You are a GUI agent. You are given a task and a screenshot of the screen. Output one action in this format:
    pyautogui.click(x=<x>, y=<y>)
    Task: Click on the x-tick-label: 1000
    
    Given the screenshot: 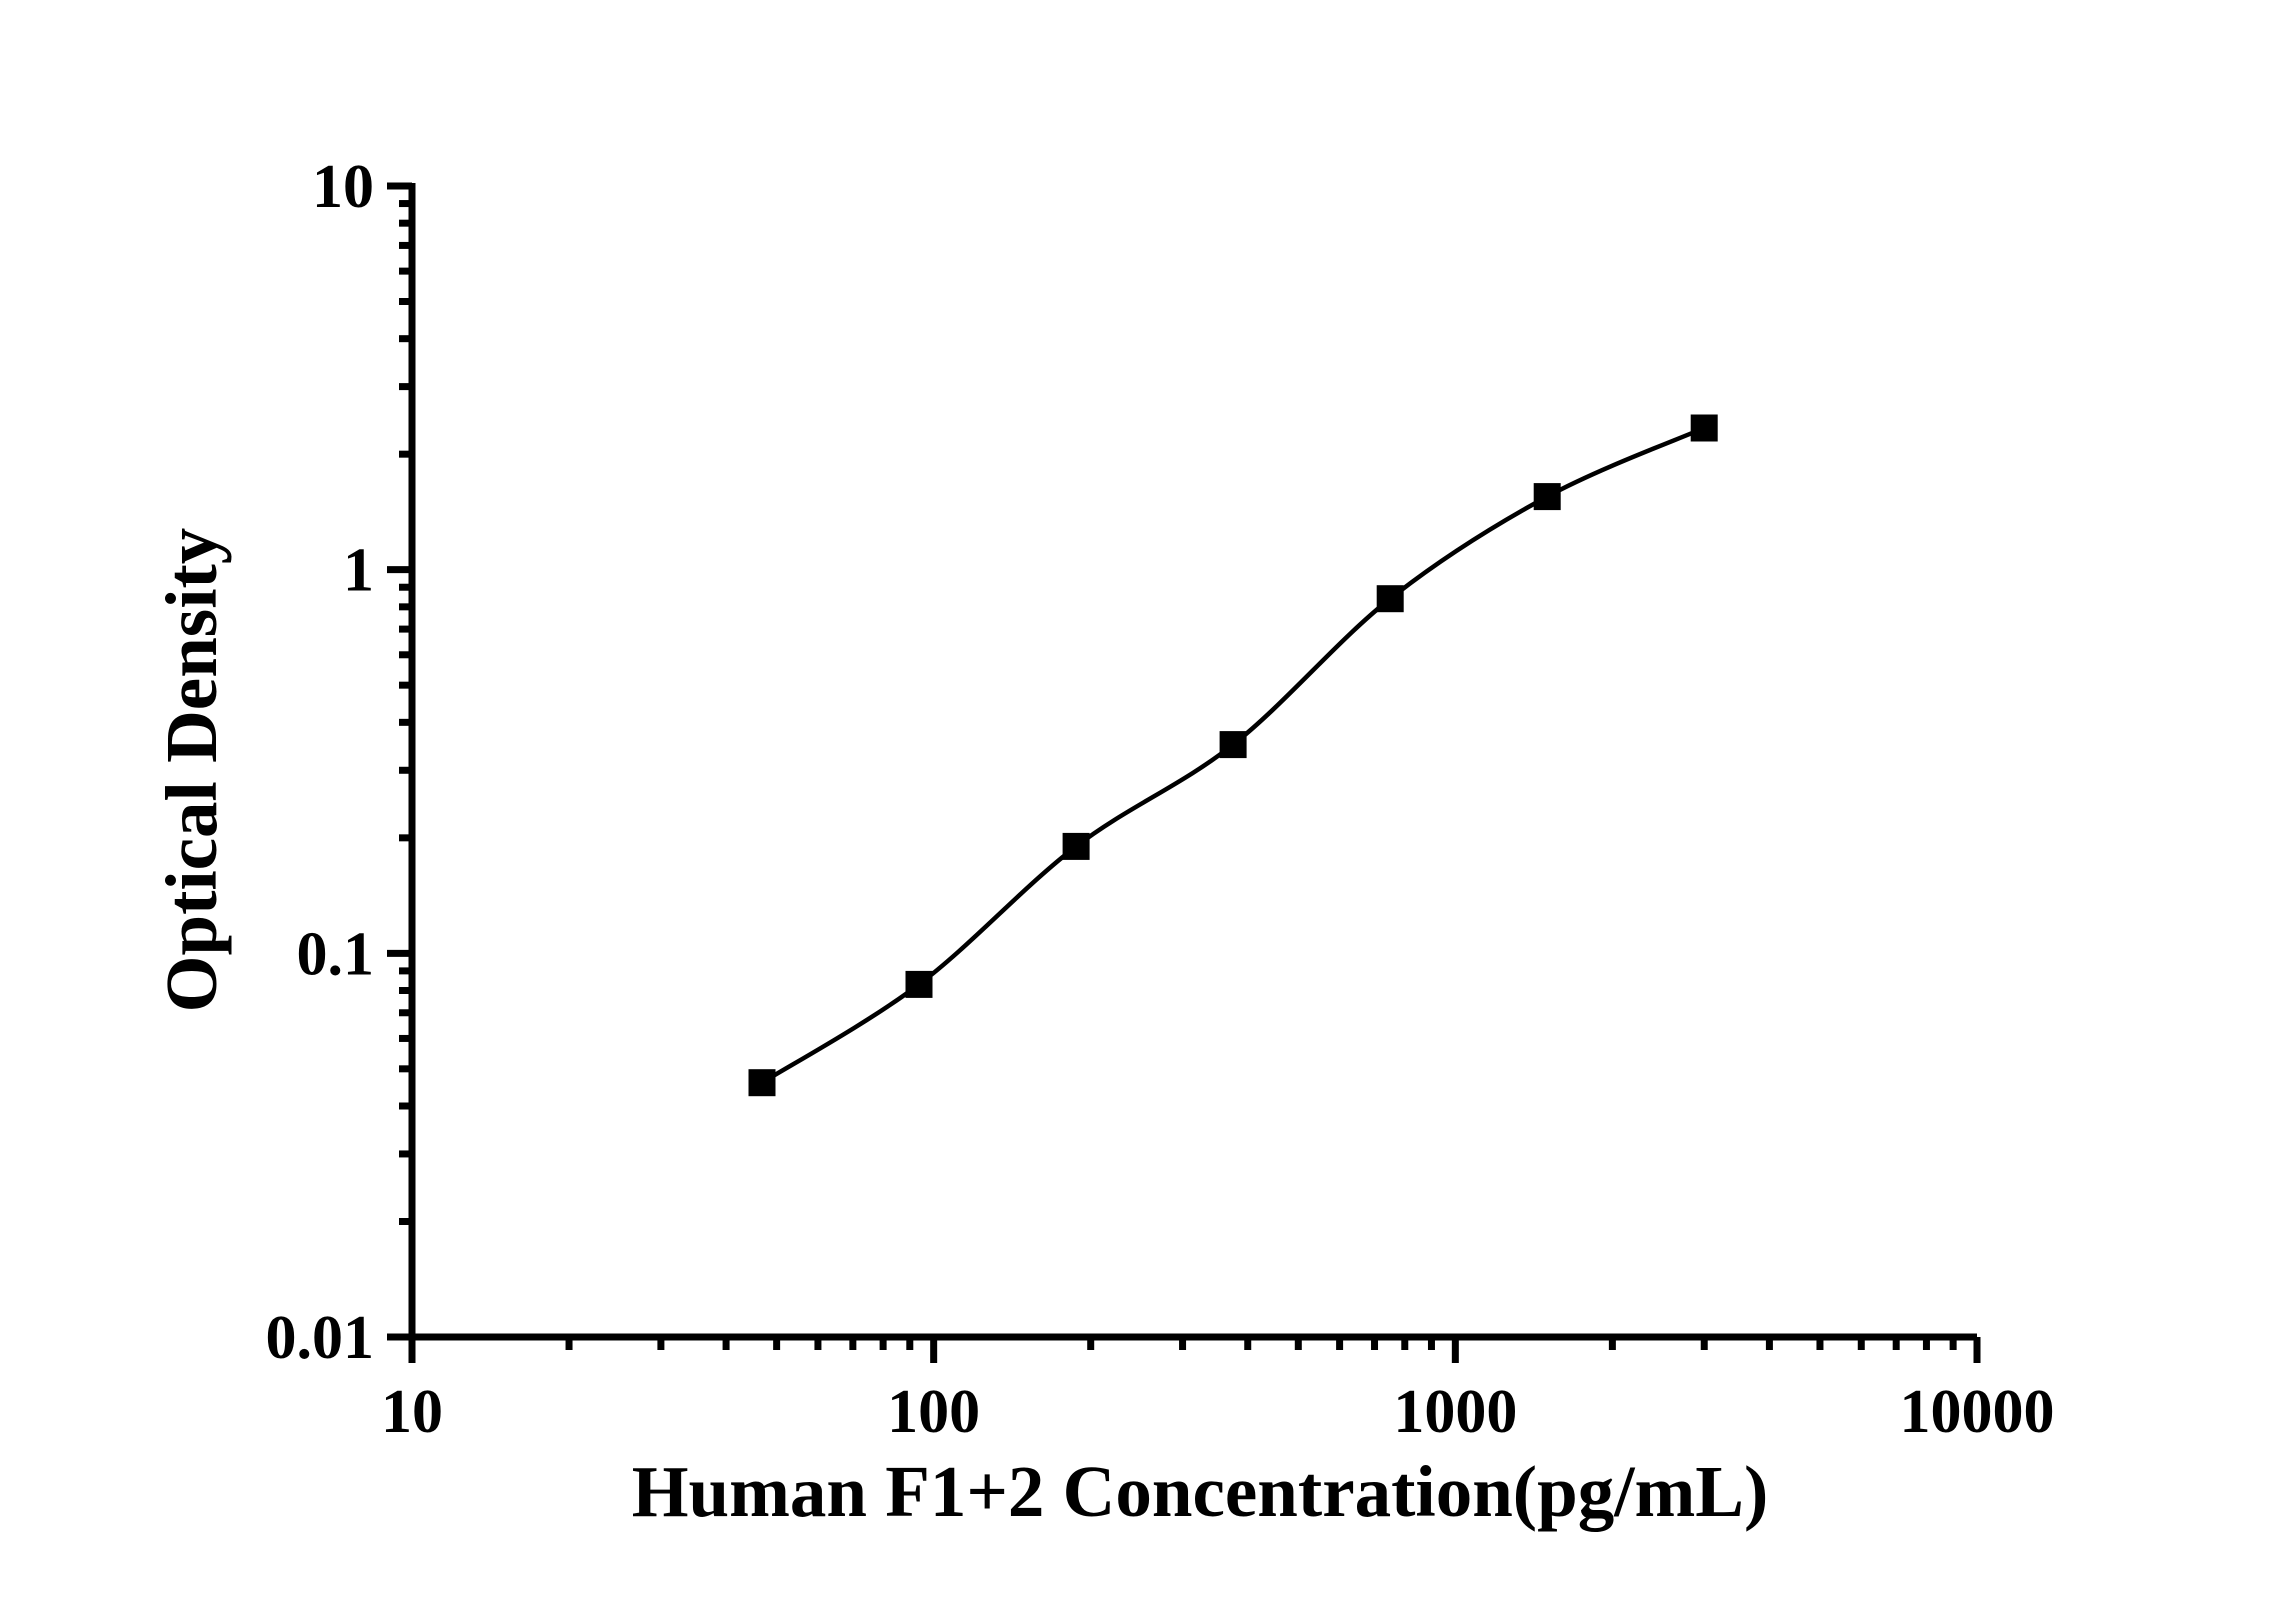 What is the action you would take?
    pyautogui.click(x=1455, y=1412)
    